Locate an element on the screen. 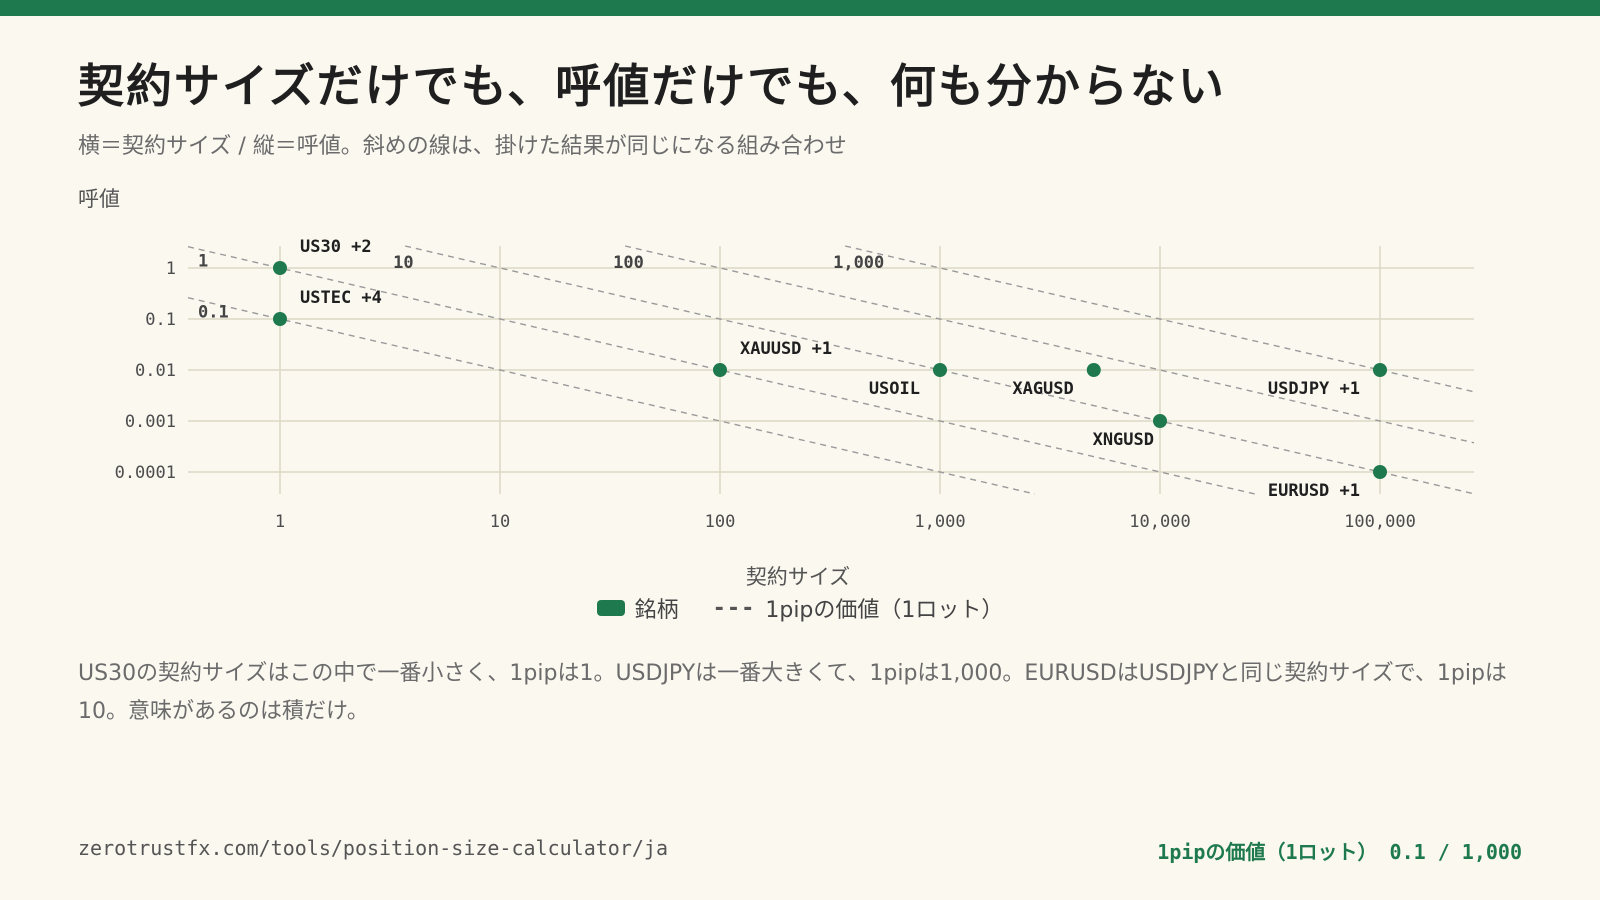  legend-item-iso-line: --- 1pipの価値（1ロット） is located at coordinates (858, 608).